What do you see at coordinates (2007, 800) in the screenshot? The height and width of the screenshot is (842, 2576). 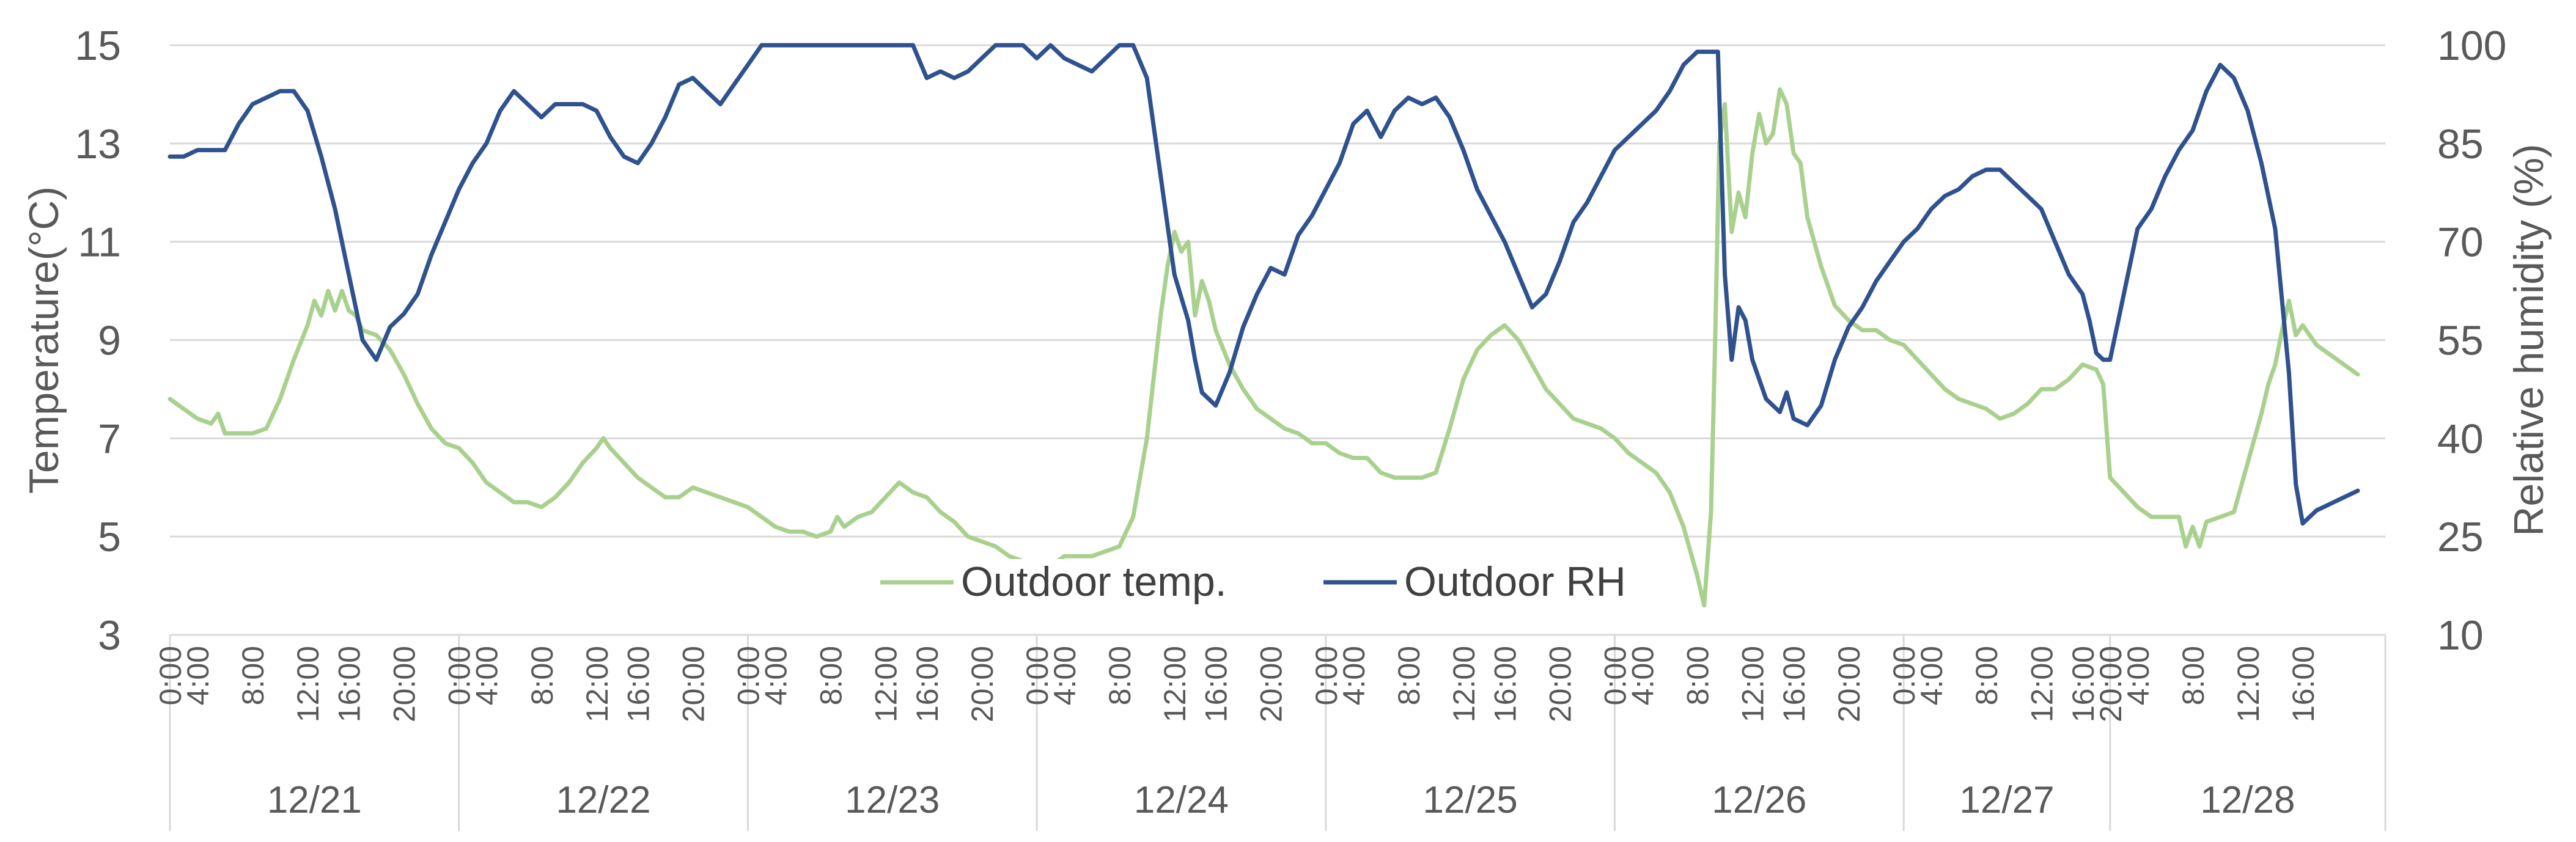 I see `day-label: 12/27` at bounding box center [2007, 800].